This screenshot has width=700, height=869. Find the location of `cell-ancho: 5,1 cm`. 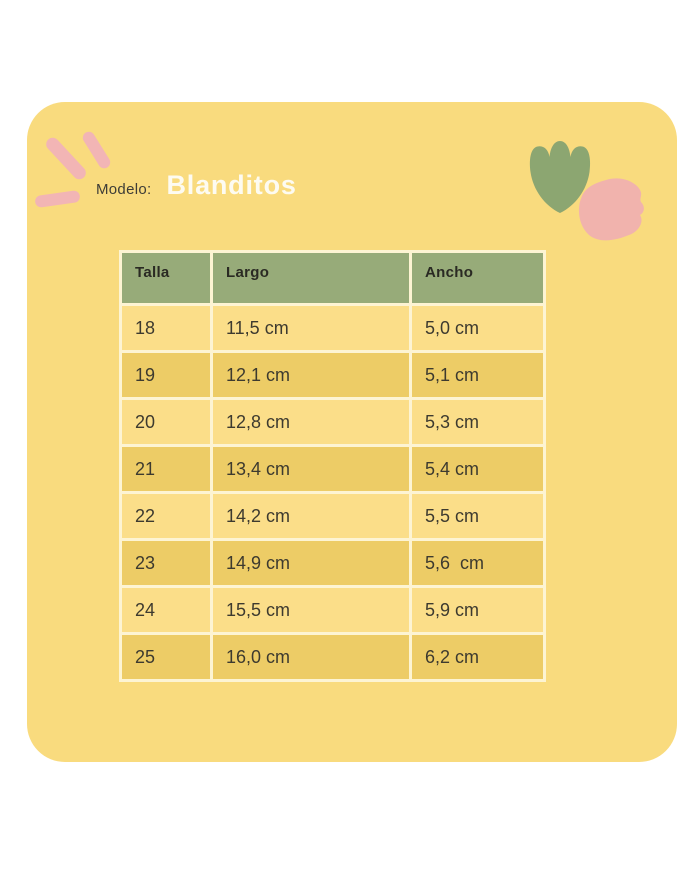

cell-ancho: 5,1 cm is located at coordinates (477, 375).